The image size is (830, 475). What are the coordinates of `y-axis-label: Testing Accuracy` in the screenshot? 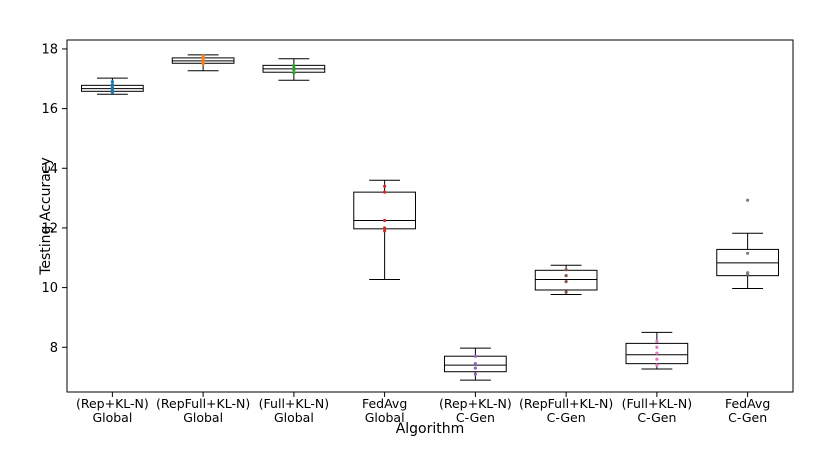 It's located at (46, 216).